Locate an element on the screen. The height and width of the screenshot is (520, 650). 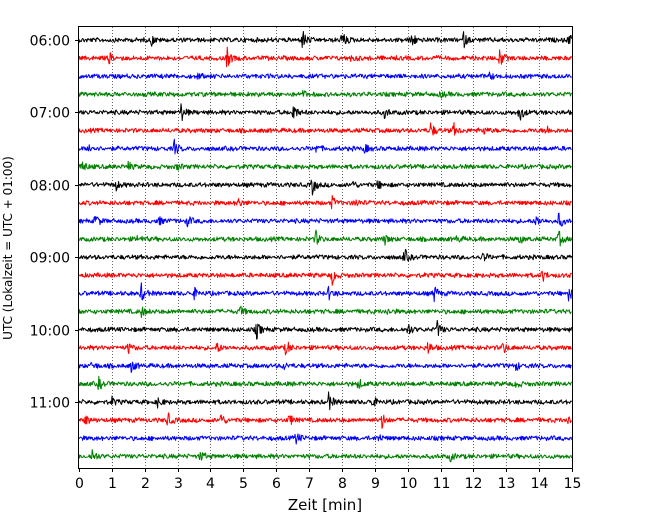
x-tick-label: 7 is located at coordinates (309, 484).